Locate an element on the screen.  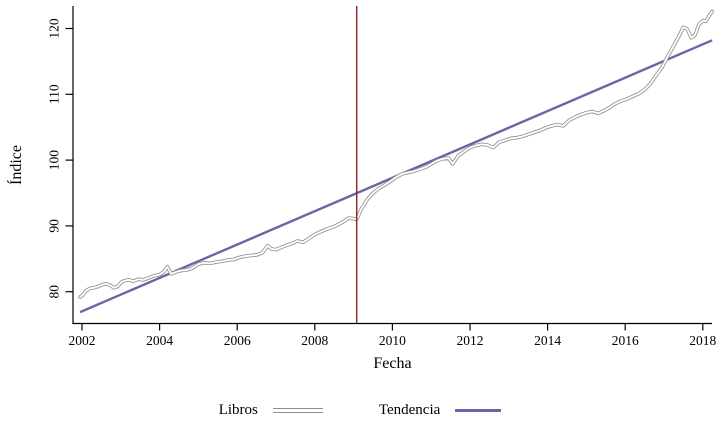
y-tick-label: 110 is located at coordinates (54, 94).